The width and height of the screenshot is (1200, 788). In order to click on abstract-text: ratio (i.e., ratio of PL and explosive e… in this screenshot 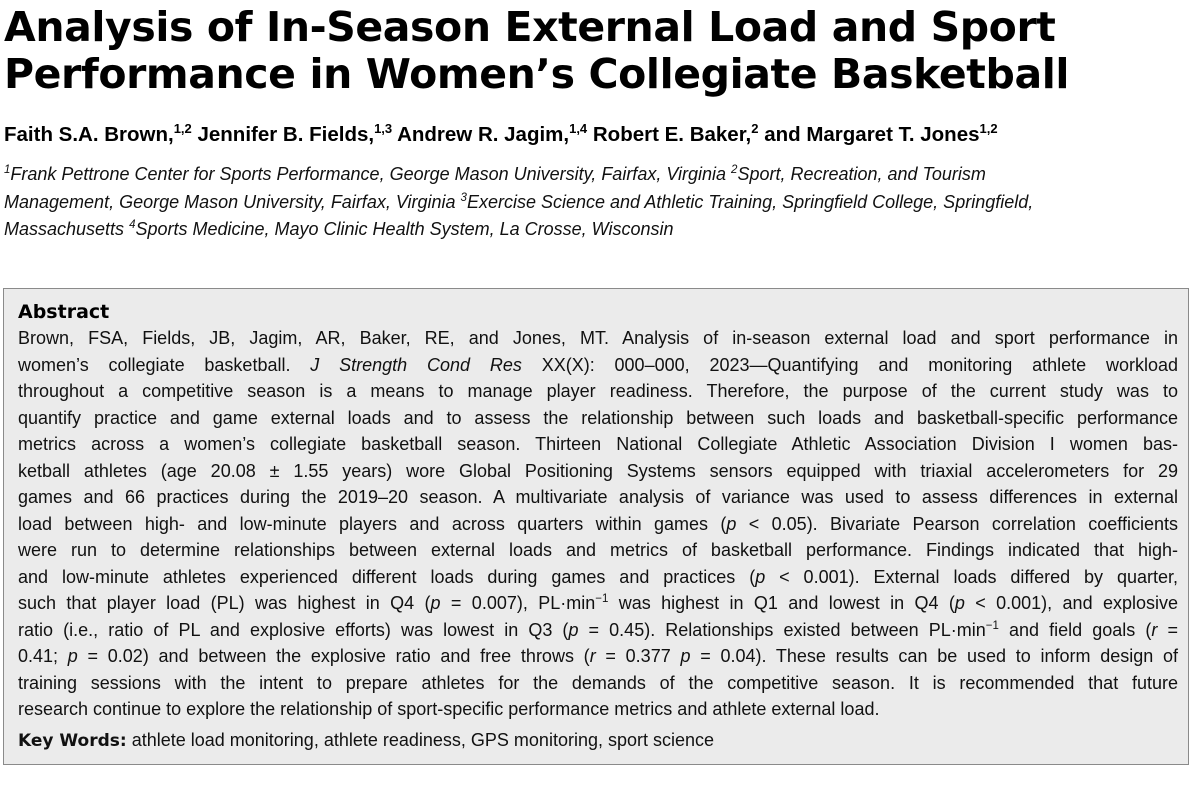, I will do `click(293, 629)`.